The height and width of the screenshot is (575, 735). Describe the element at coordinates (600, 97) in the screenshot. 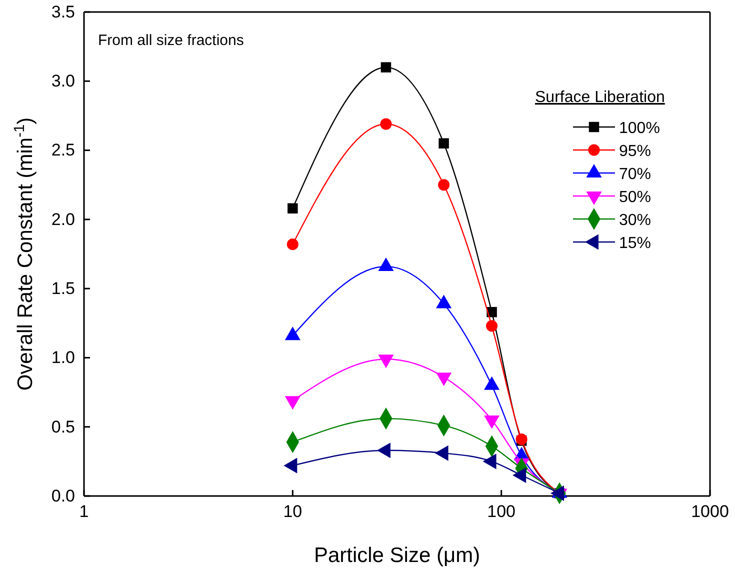

I see `legend-title: Surface Liberation` at that location.